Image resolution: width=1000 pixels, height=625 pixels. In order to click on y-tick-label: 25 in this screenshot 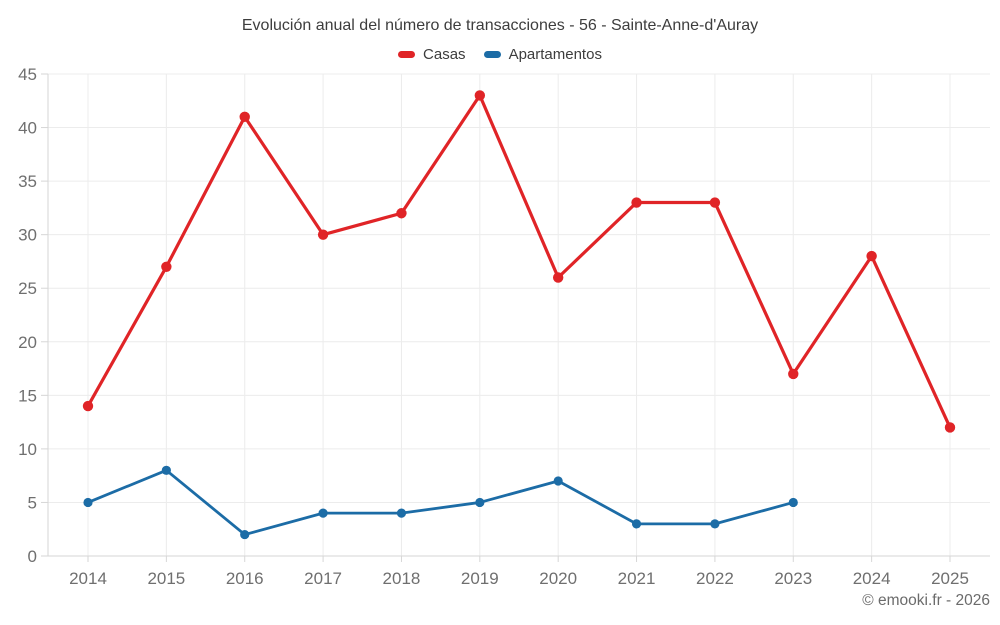, I will do `click(27, 288)`.